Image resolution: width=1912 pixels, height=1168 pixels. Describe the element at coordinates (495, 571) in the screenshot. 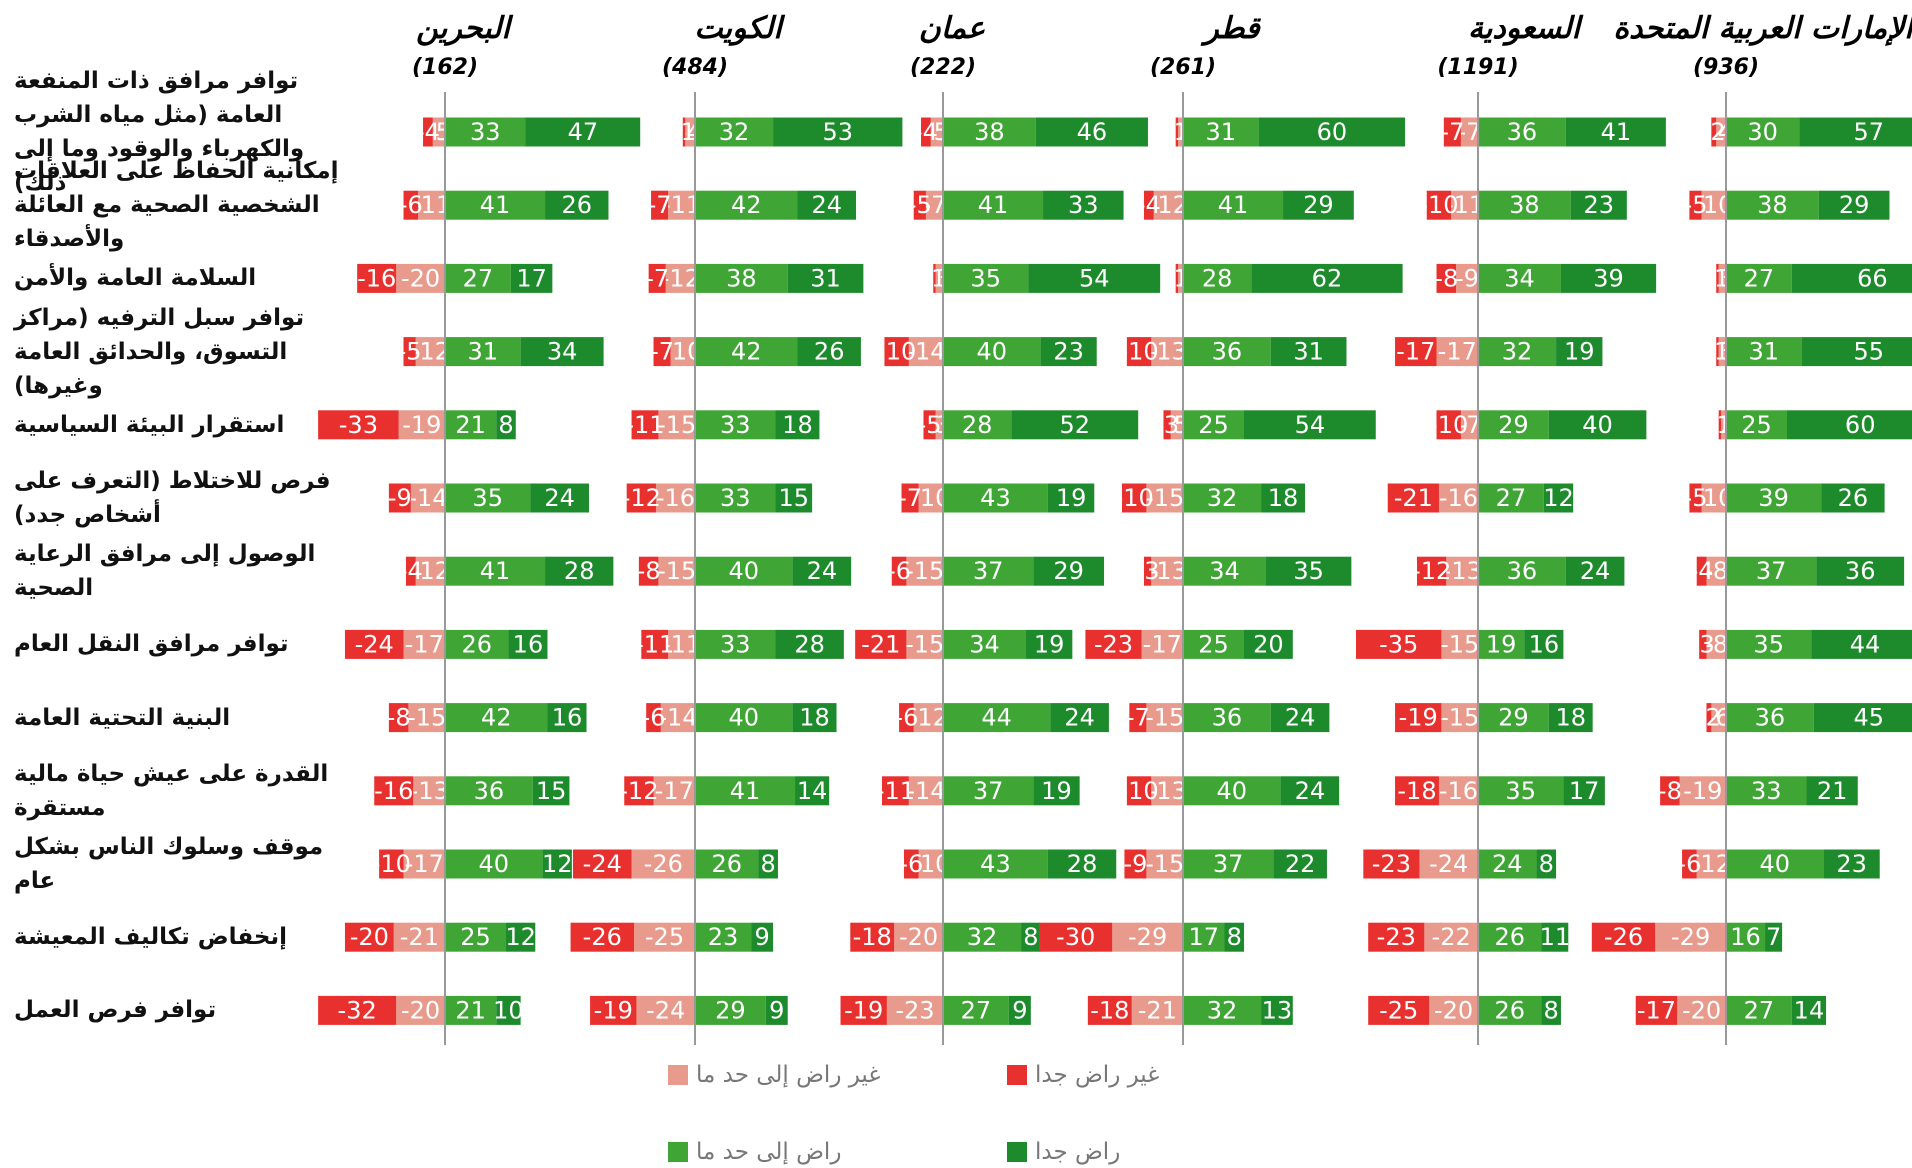

I see `value-label: 41` at that location.